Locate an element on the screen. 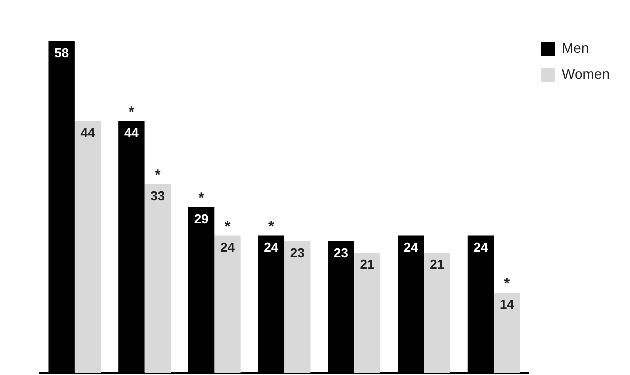 This screenshot has width=630, height=375. data-label: 33 is located at coordinates (158, 196).